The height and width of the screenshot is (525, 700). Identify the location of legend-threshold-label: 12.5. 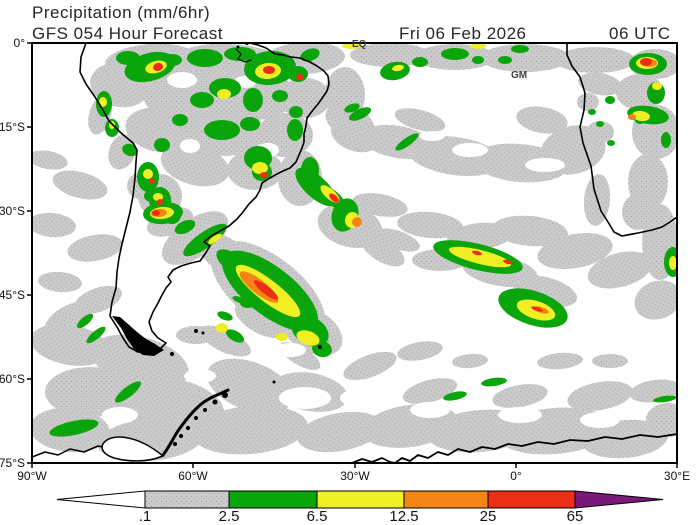
(403, 516).